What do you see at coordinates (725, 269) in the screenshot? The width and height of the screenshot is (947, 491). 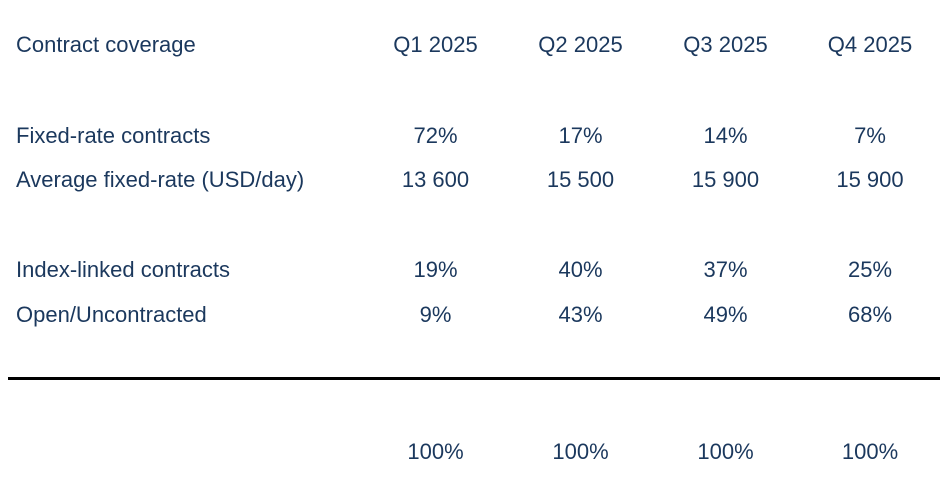 I see `cell-q3: 37%` at bounding box center [725, 269].